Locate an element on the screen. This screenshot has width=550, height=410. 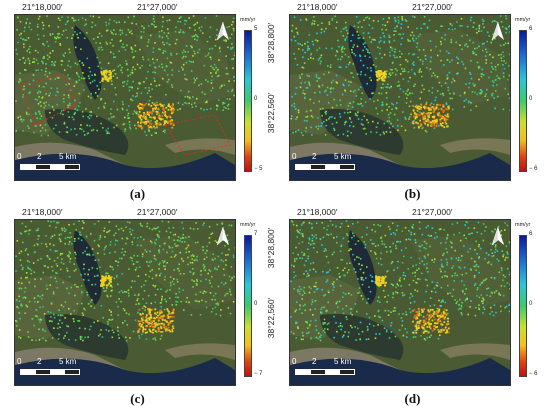
colorbar-min: − 7 is located at coordinates (258, 374).